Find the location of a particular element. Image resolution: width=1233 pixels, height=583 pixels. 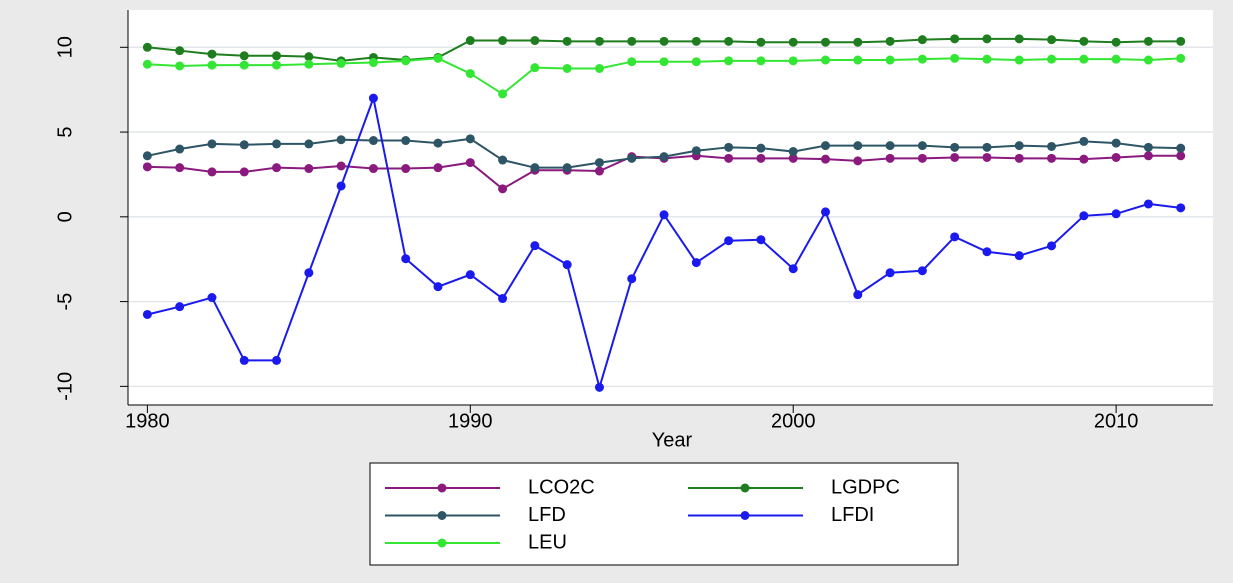

legend-label: LFDI is located at coordinates (852, 515).